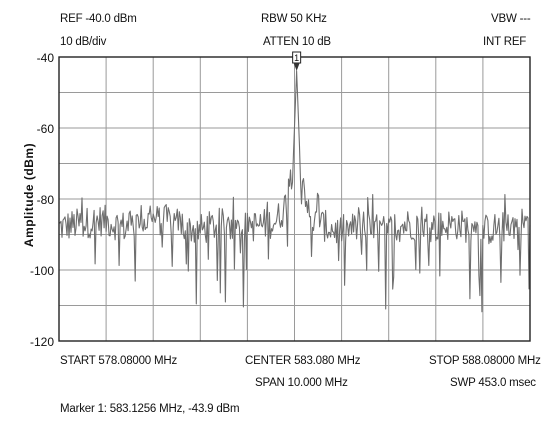  What do you see at coordinates (45, 200) in the screenshot?
I see `y-tick-label: -80` at bounding box center [45, 200].